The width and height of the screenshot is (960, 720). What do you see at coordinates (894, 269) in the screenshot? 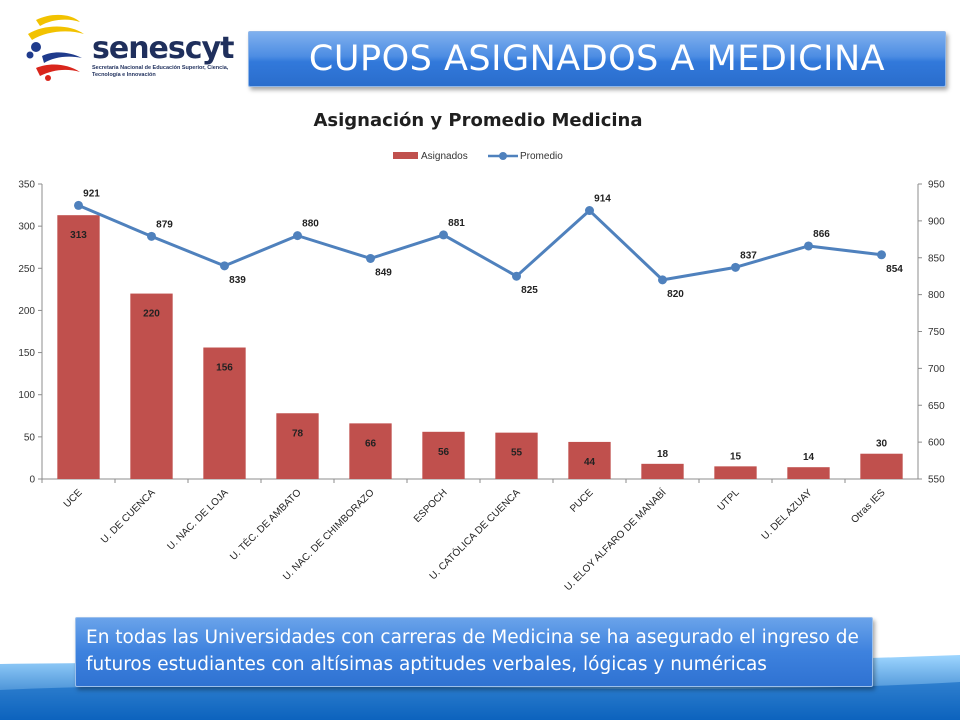
I see `line-data-label: 854` at bounding box center [894, 269].